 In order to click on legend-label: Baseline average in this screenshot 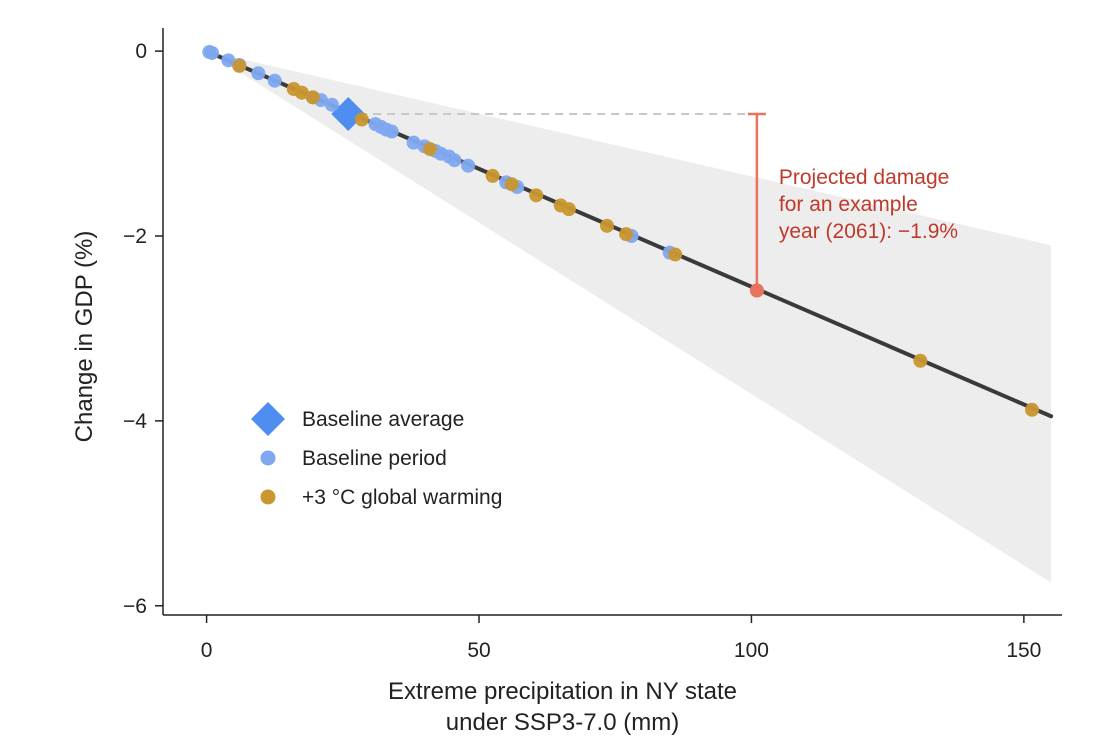, I will do `click(383, 419)`.